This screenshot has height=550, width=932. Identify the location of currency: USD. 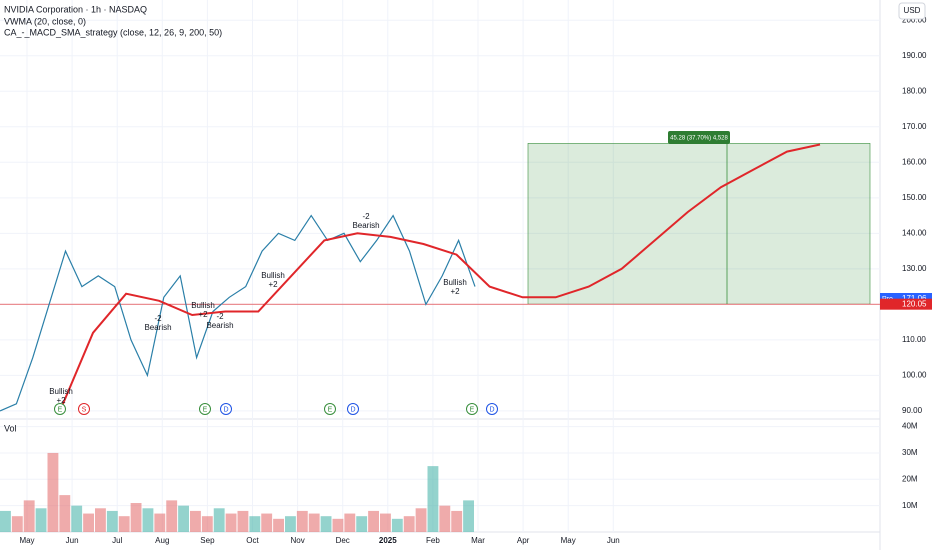
(912, 10).